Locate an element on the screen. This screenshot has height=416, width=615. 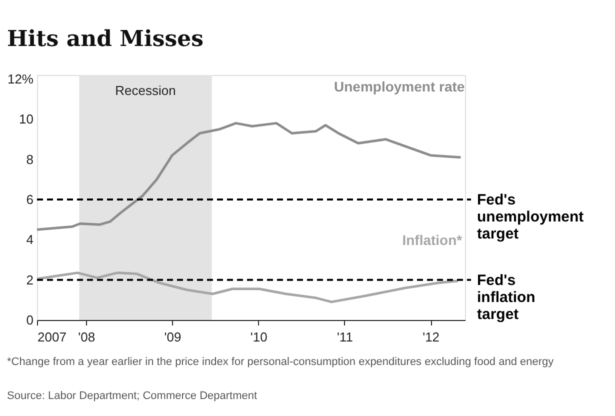
x-tick-label: '11 is located at coordinates (344, 337).